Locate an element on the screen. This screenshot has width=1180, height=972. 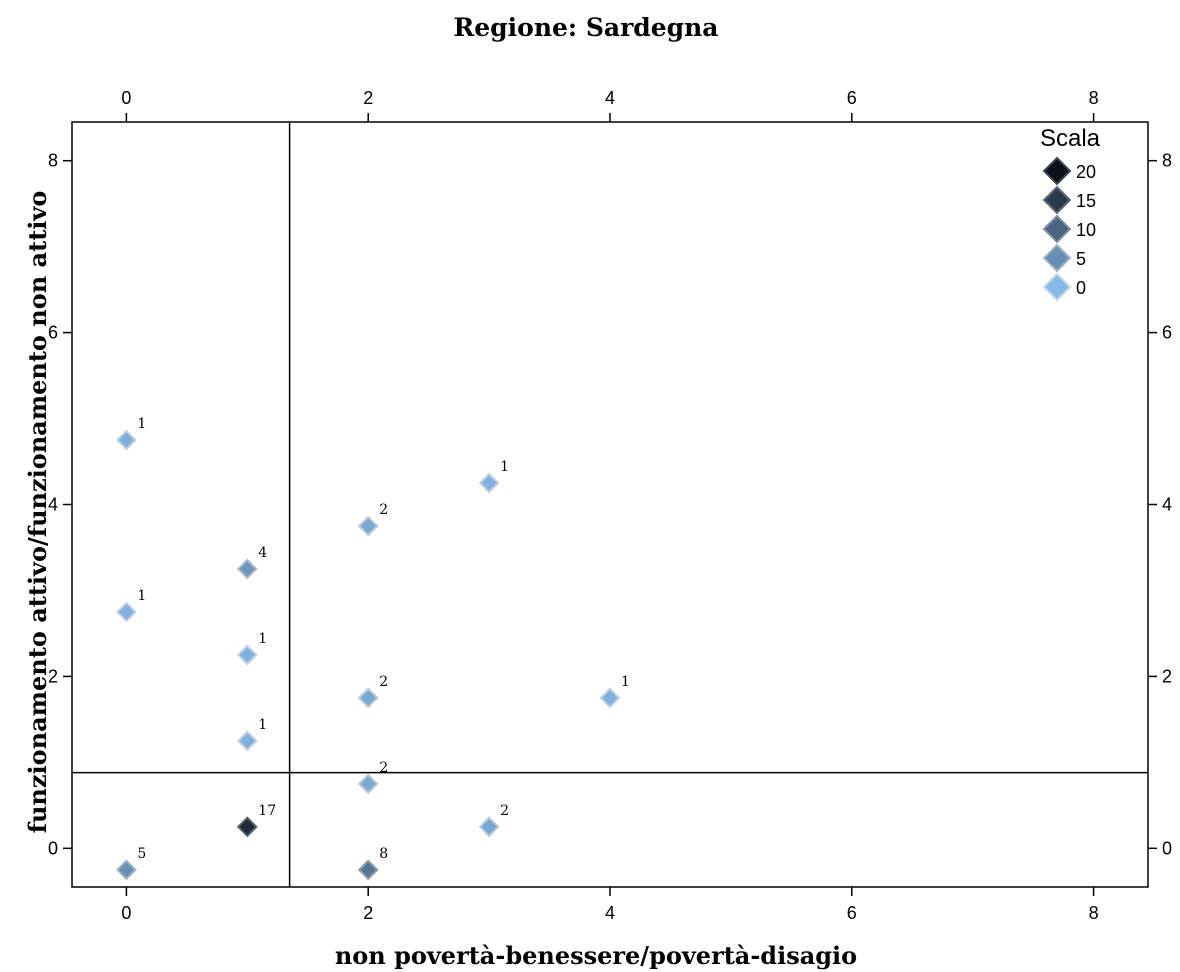
x-tick-label-bottom: 8 is located at coordinates (1094, 913).